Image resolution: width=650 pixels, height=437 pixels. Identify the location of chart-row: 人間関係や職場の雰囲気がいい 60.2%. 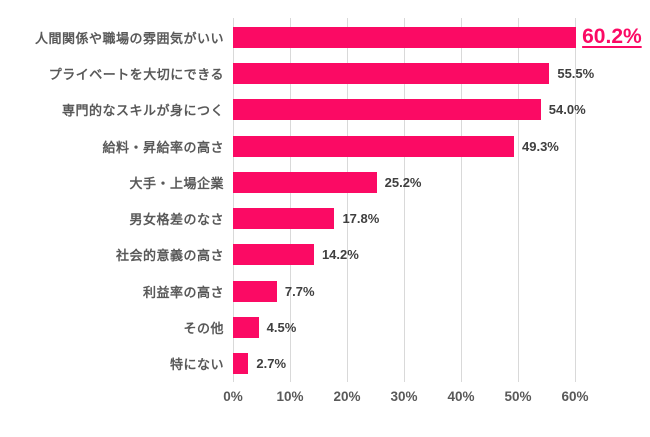
(325, 37).